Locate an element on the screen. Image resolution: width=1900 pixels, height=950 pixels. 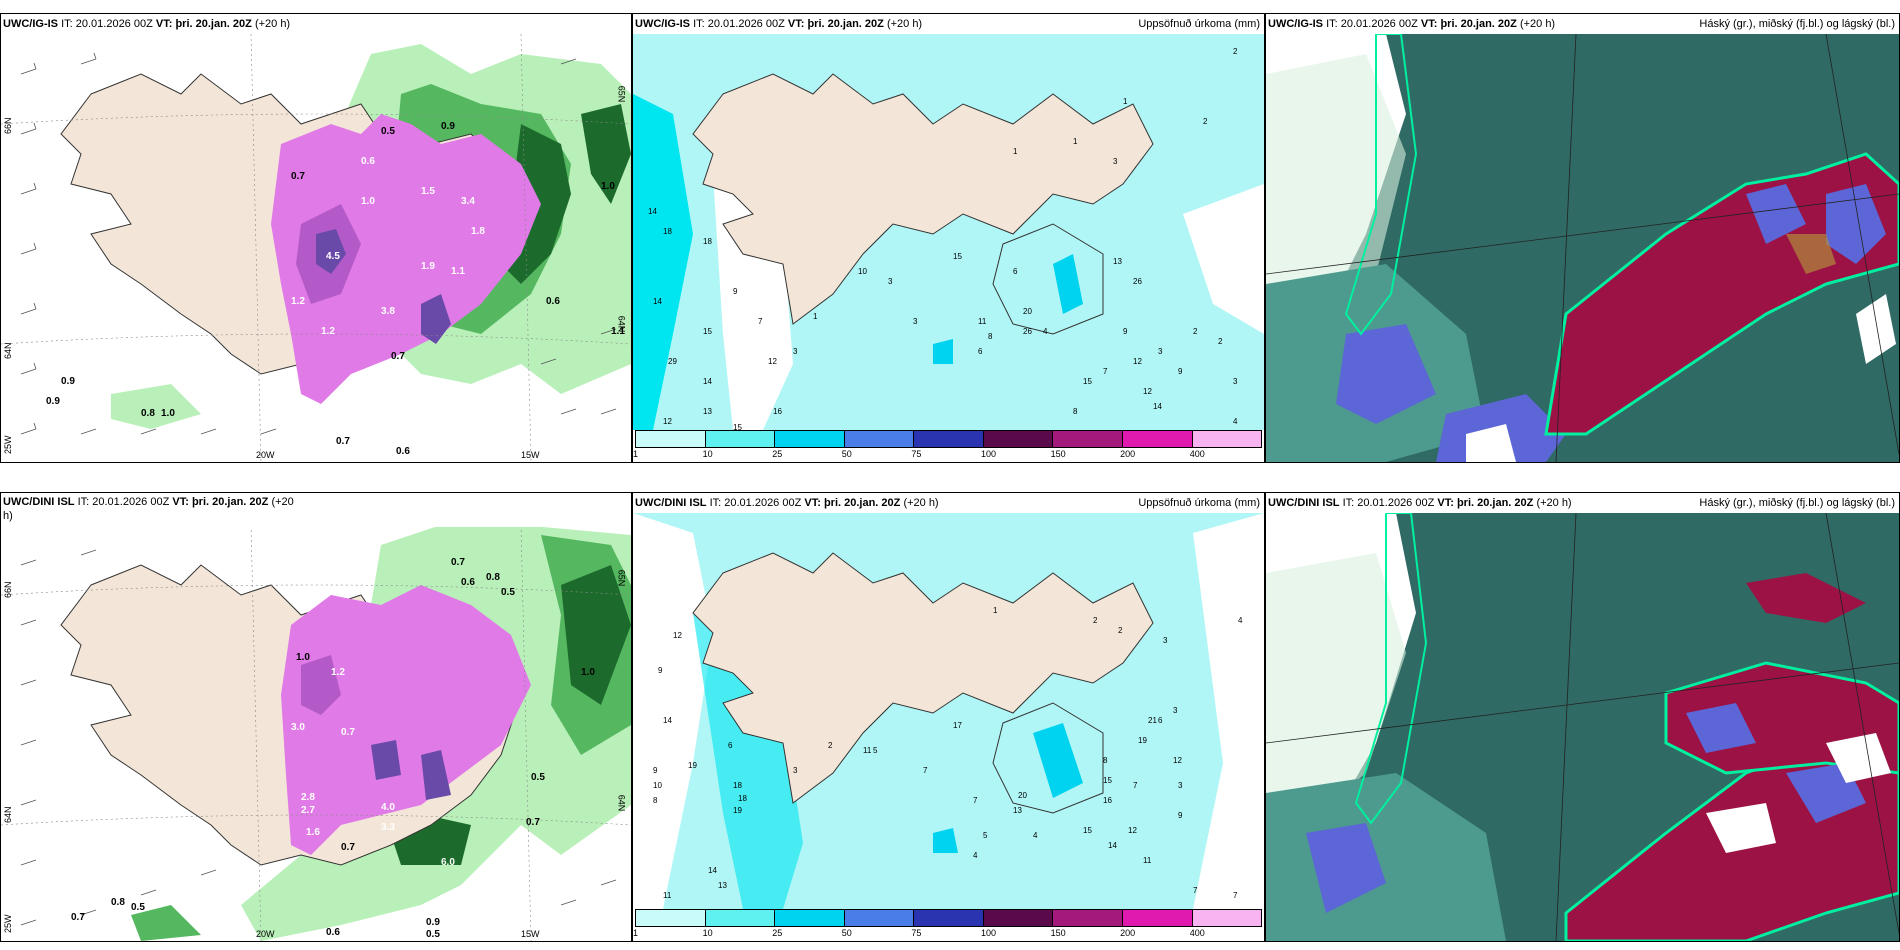
accum-value: 10 is located at coordinates (862, 271).